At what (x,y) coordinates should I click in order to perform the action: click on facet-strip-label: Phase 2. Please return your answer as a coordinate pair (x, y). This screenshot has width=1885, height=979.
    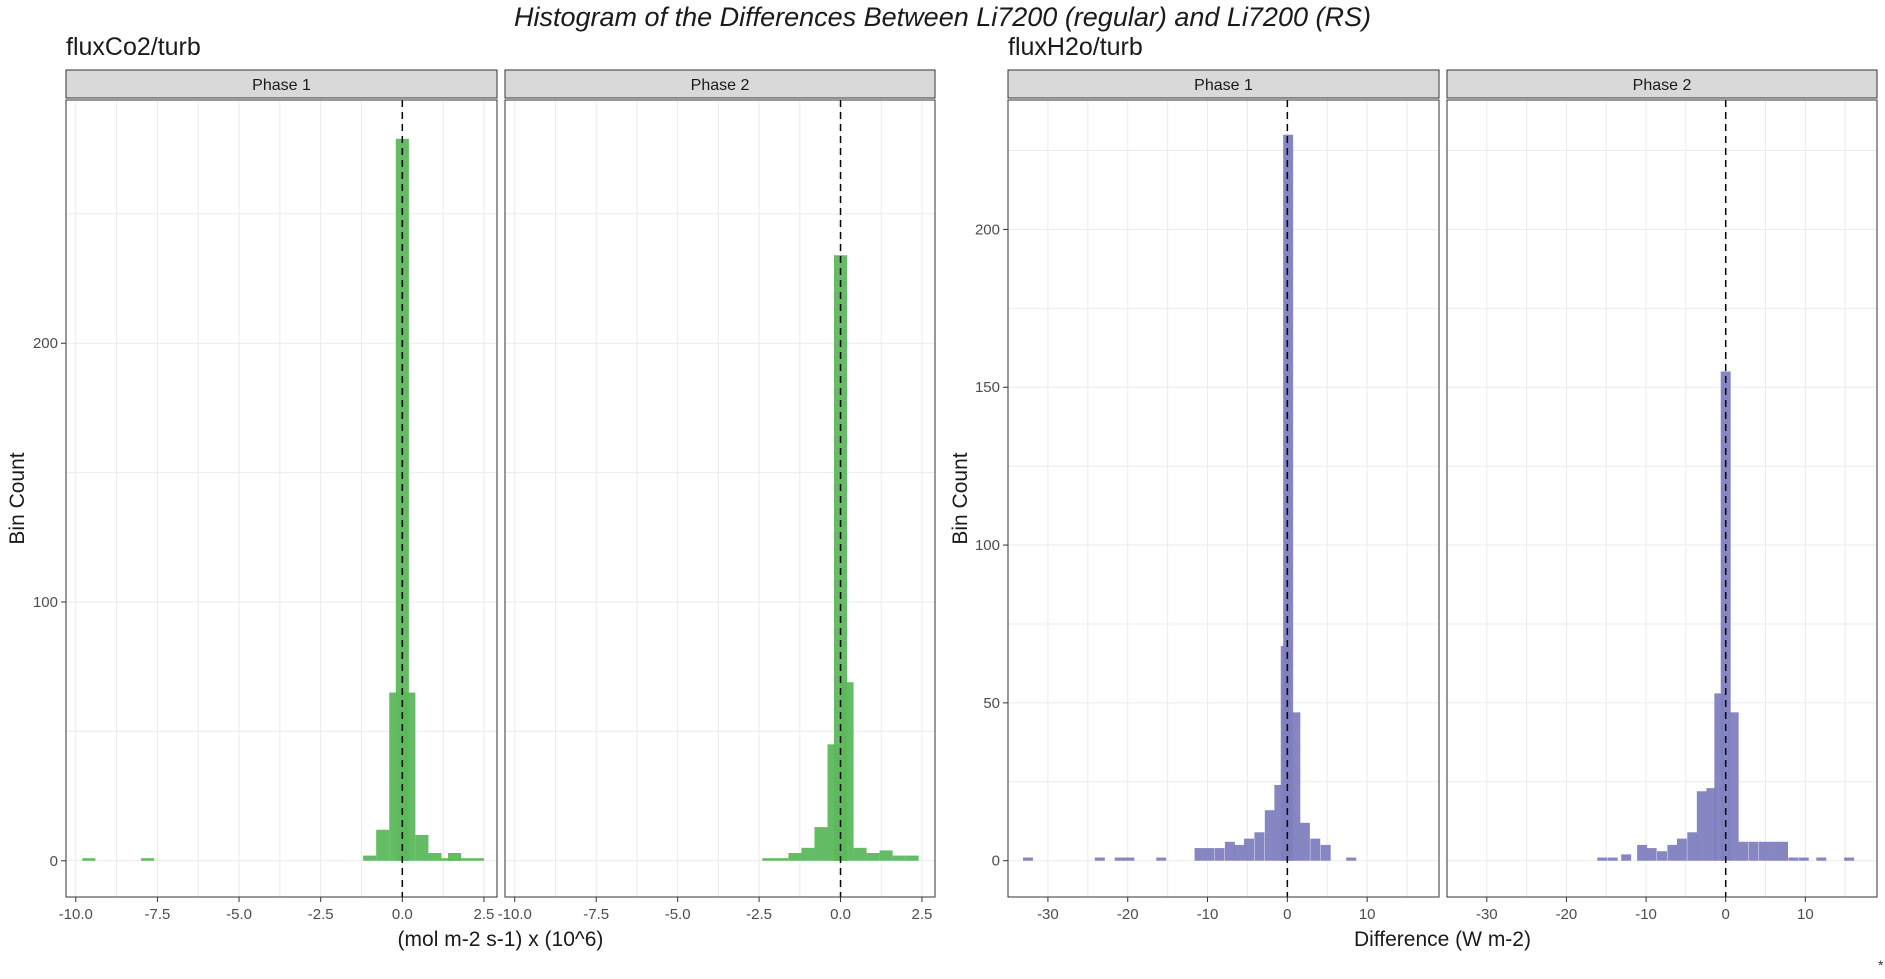
    Looking at the image, I should click on (720, 85).